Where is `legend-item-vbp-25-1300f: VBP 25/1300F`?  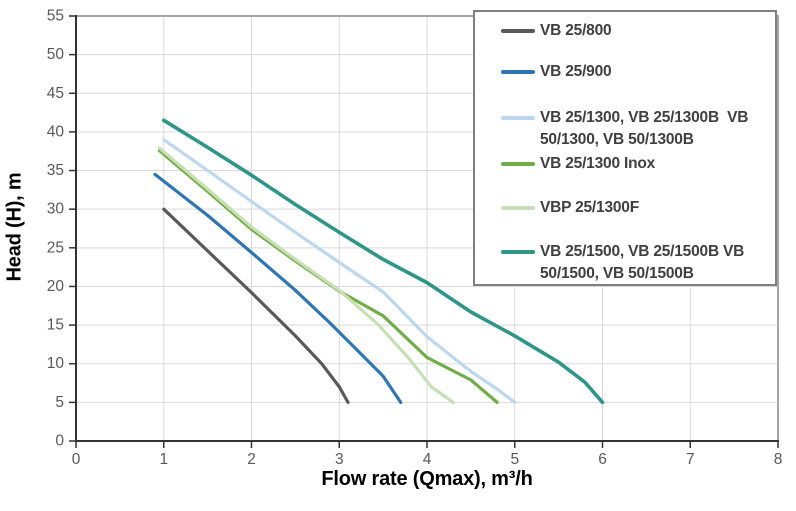 legend-item-vbp-25-1300f: VBP 25/1300F is located at coordinates (635, 208).